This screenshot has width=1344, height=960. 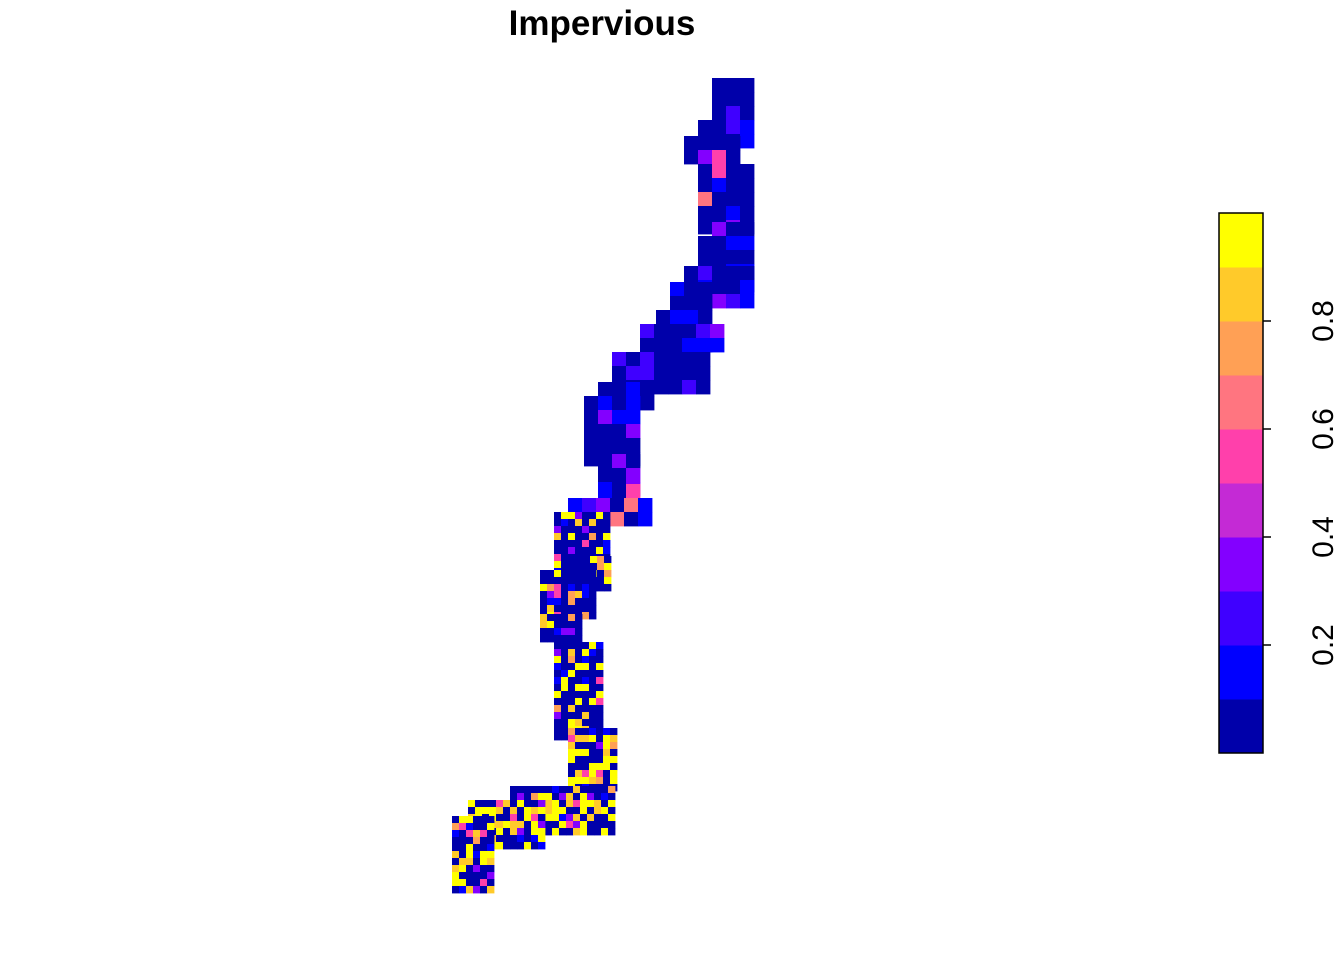 I want to click on legend-tick-label: 0.4, so click(x=1323, y=537).